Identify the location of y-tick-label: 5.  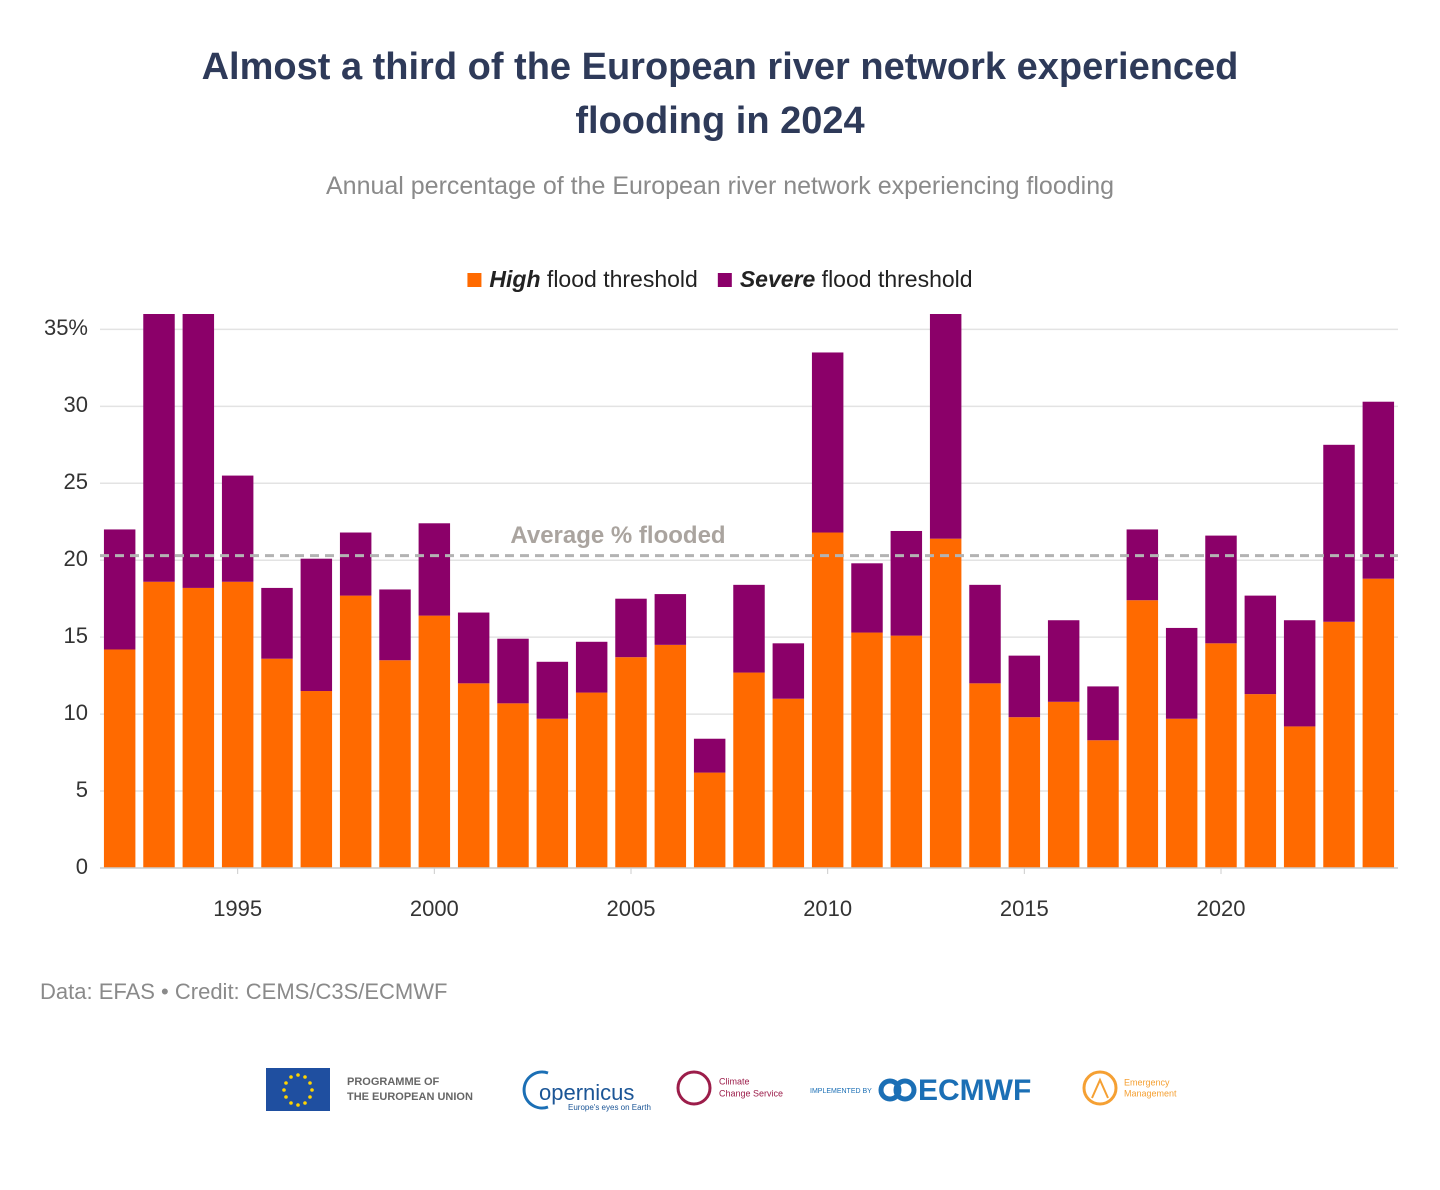
(82, 789).